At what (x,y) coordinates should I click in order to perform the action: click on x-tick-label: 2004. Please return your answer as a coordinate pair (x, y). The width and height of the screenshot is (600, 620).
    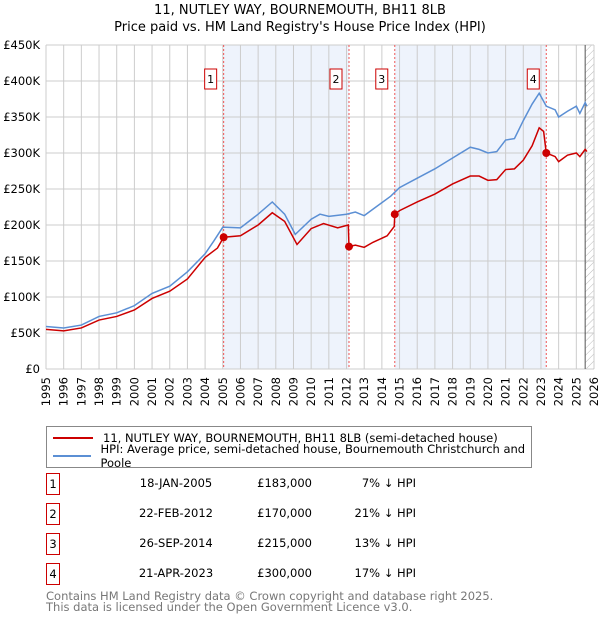
    Looking at the image, I should click on (205, 391).